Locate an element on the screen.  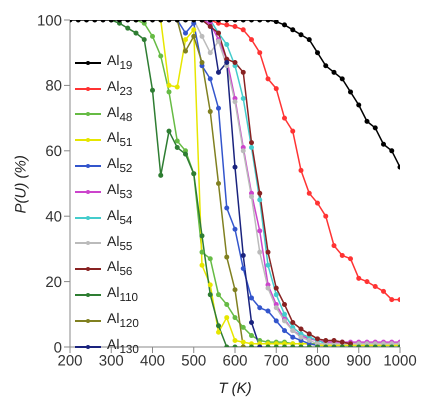
y-tick-label: 60 is located at coordinates (53, 151).